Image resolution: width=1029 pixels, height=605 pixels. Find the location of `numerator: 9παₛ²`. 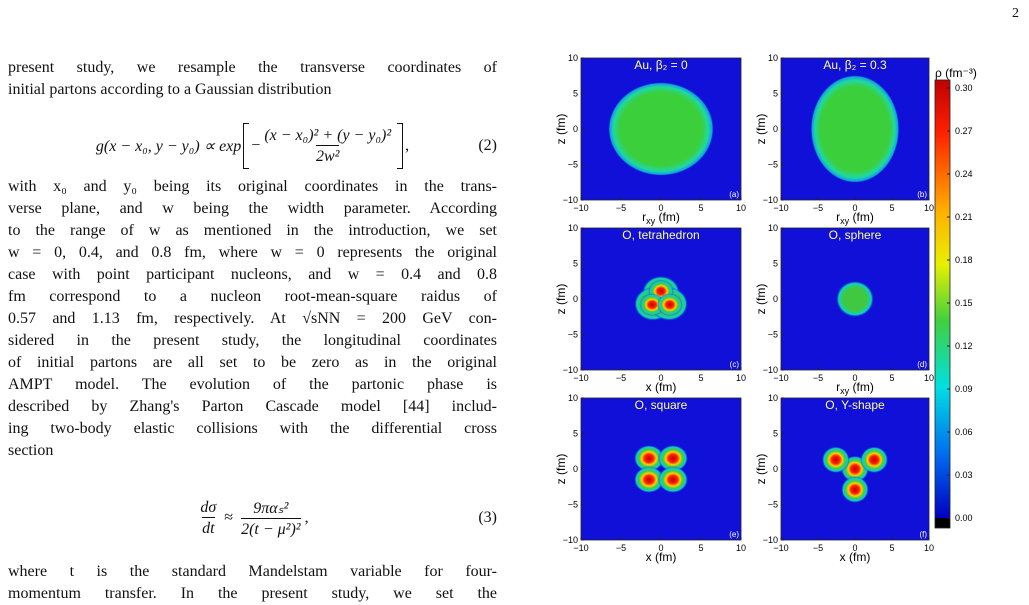

numerator: 9παₛ² is located at coordinates (271, 508).